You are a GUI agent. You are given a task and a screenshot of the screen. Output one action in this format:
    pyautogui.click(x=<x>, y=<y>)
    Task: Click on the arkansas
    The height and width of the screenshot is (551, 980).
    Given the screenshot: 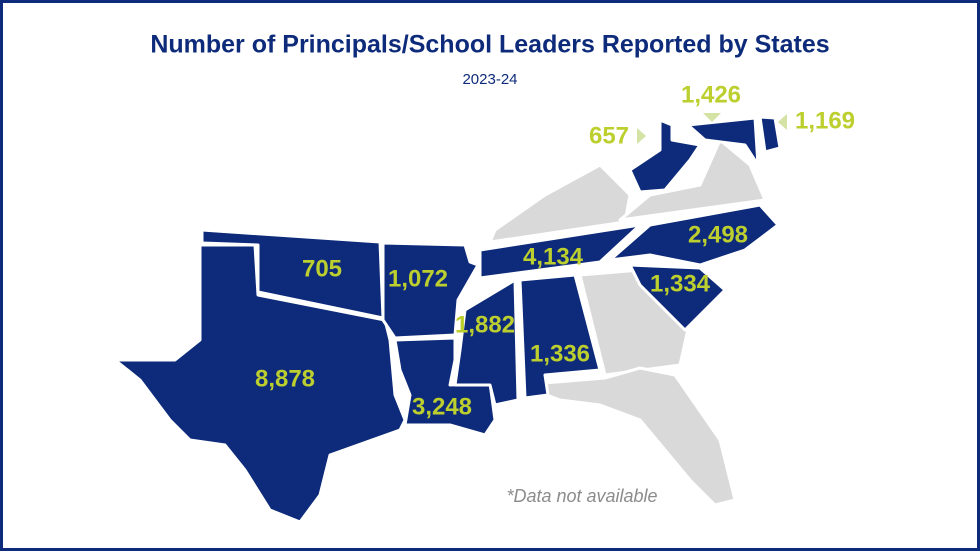 What is the action you would take?
    pyautogui.click(x=430, y=290)
    